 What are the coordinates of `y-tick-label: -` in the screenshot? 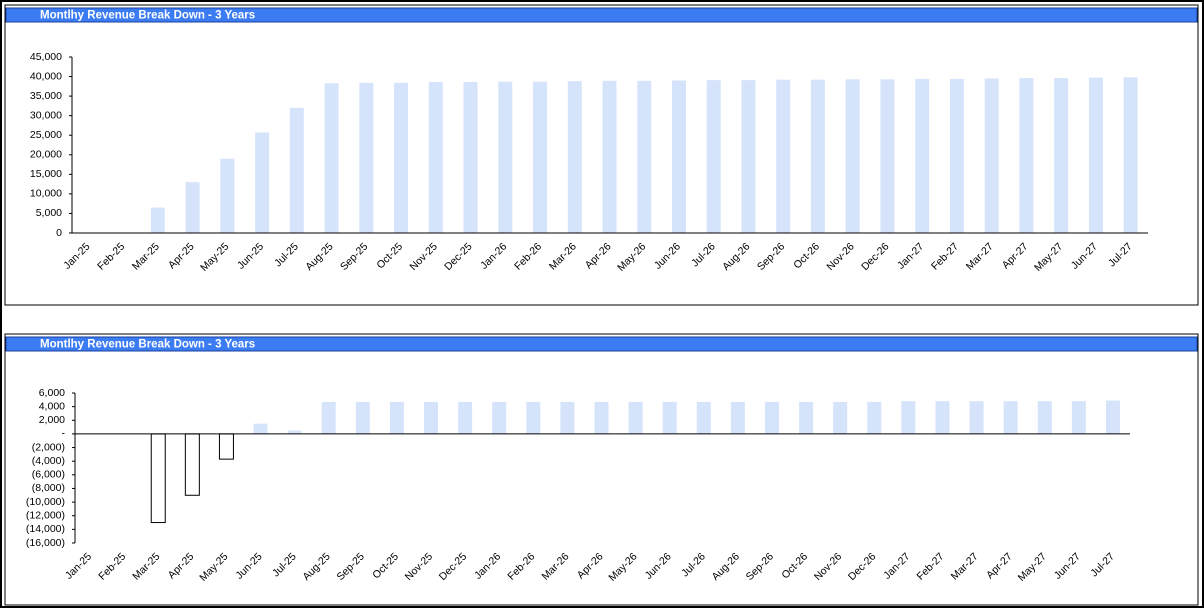 It's located at (64, 434).